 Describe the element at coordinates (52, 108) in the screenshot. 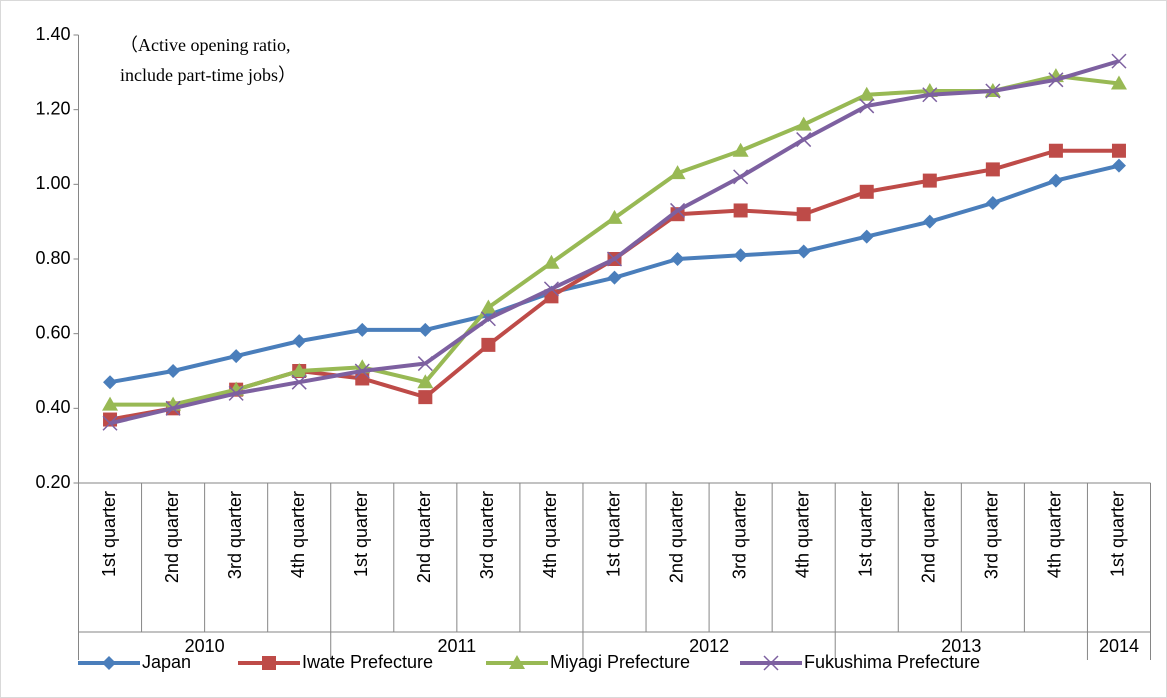

I see `y-tick-label: 1.20` at that location.